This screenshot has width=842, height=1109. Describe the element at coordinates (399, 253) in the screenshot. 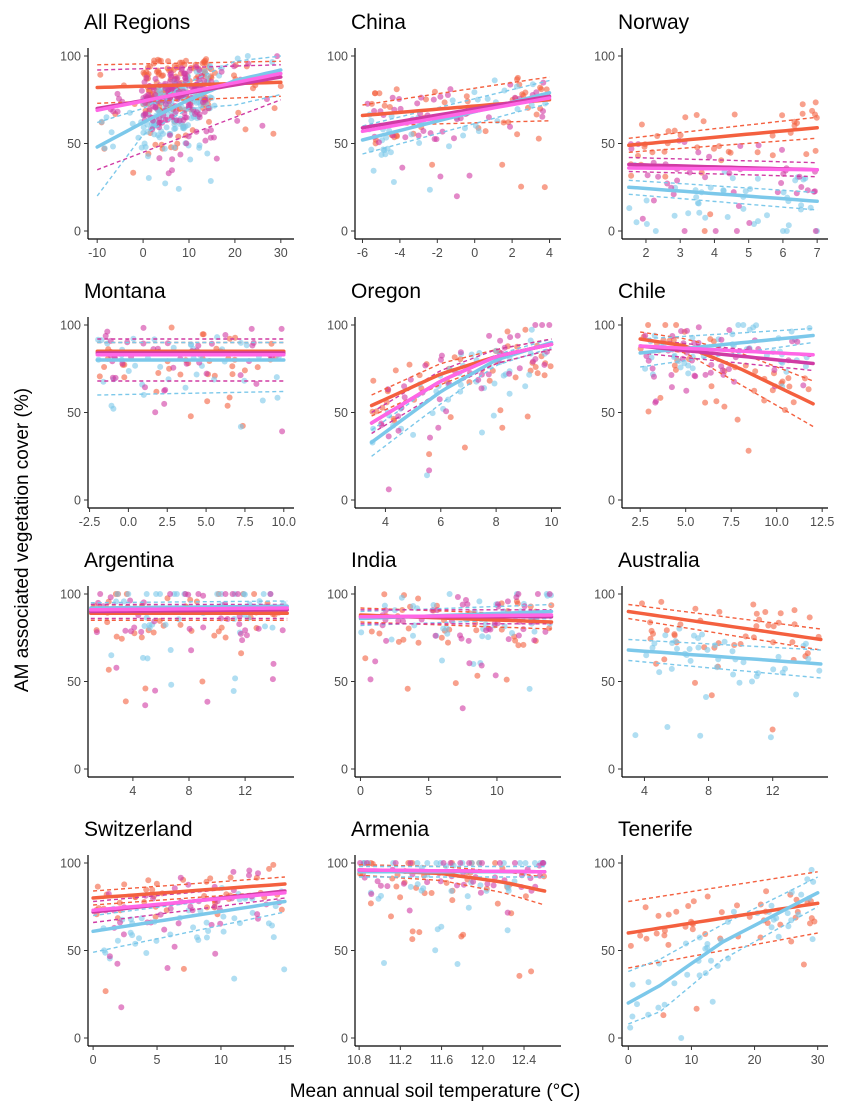

I see `x-tick-label: -4` at that location.